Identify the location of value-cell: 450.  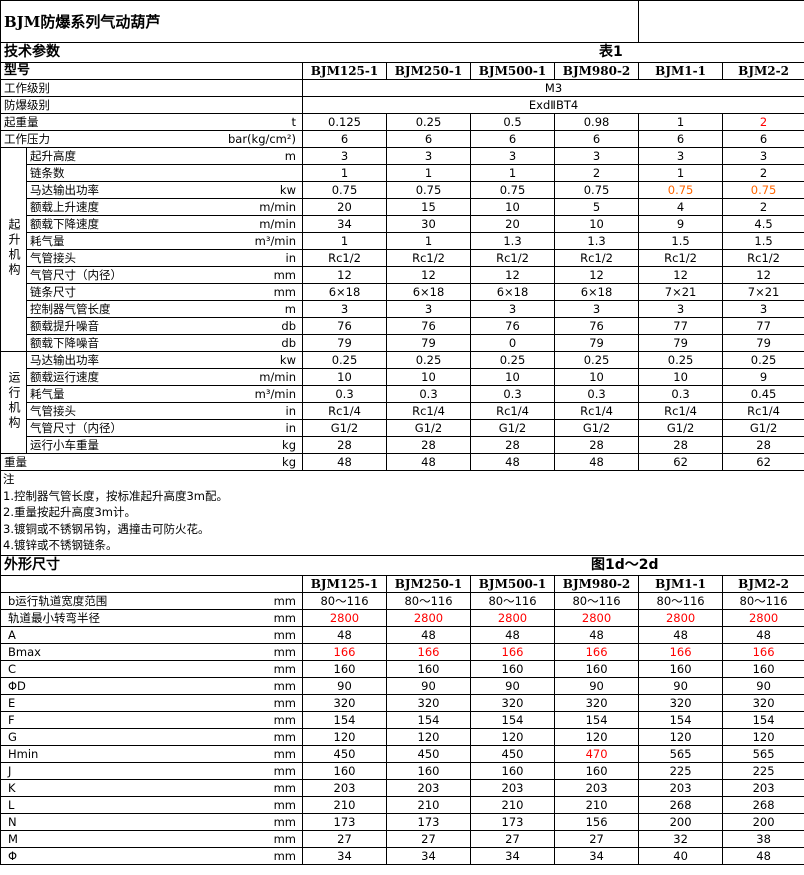
(344, 754).